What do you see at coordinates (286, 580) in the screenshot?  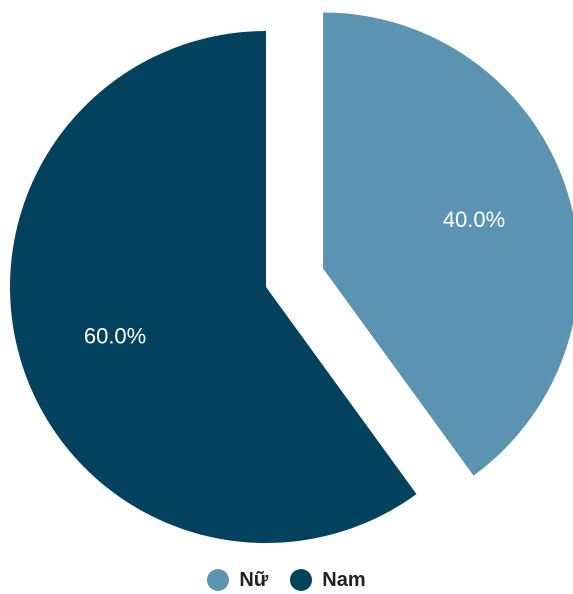 I see `legend: Nữ Nam` at bounding box center [286, 580].